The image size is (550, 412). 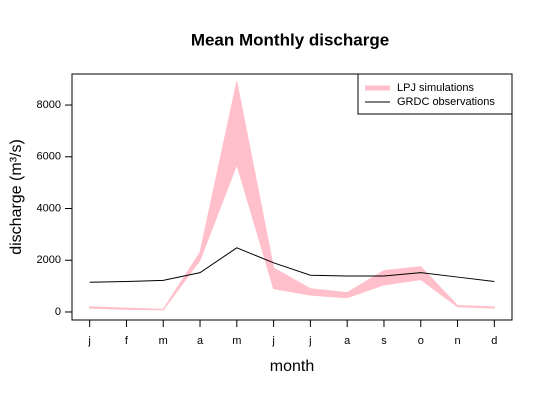 What do you see at coordinates (58, 312) in the screenshot?
I see `y-tick-label: 0` at bounding box center [58, 312].